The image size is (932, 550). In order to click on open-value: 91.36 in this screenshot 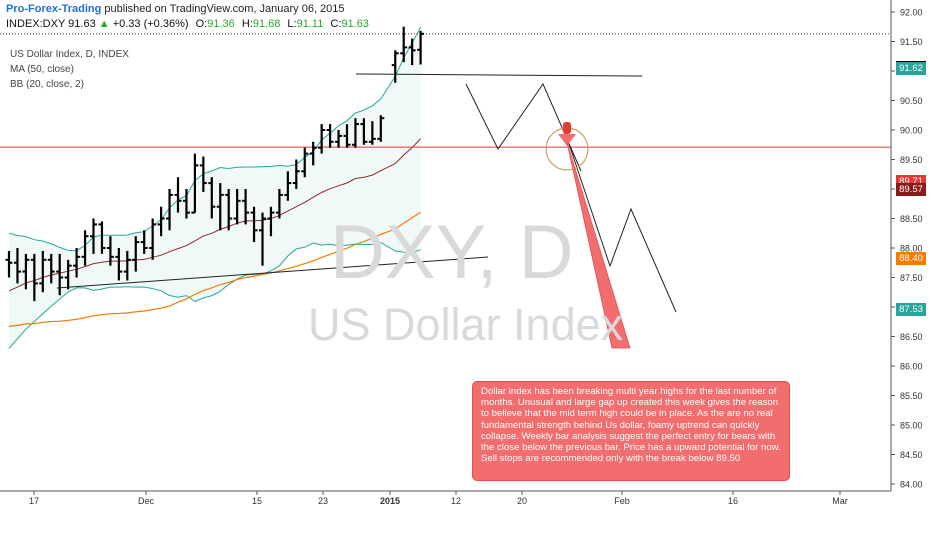, I will do `click(221, 24)`.